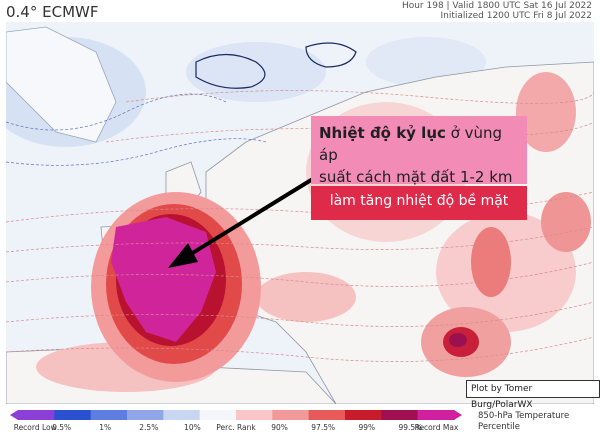  I want to click on legend-label: 10%, so click(192, 427).